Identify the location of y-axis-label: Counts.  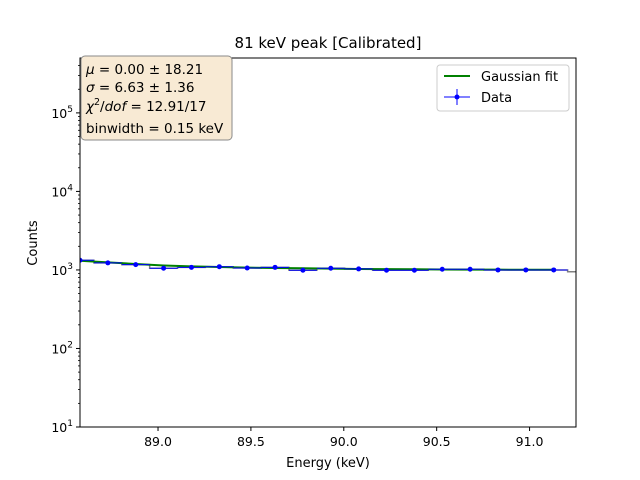
(33, 243).